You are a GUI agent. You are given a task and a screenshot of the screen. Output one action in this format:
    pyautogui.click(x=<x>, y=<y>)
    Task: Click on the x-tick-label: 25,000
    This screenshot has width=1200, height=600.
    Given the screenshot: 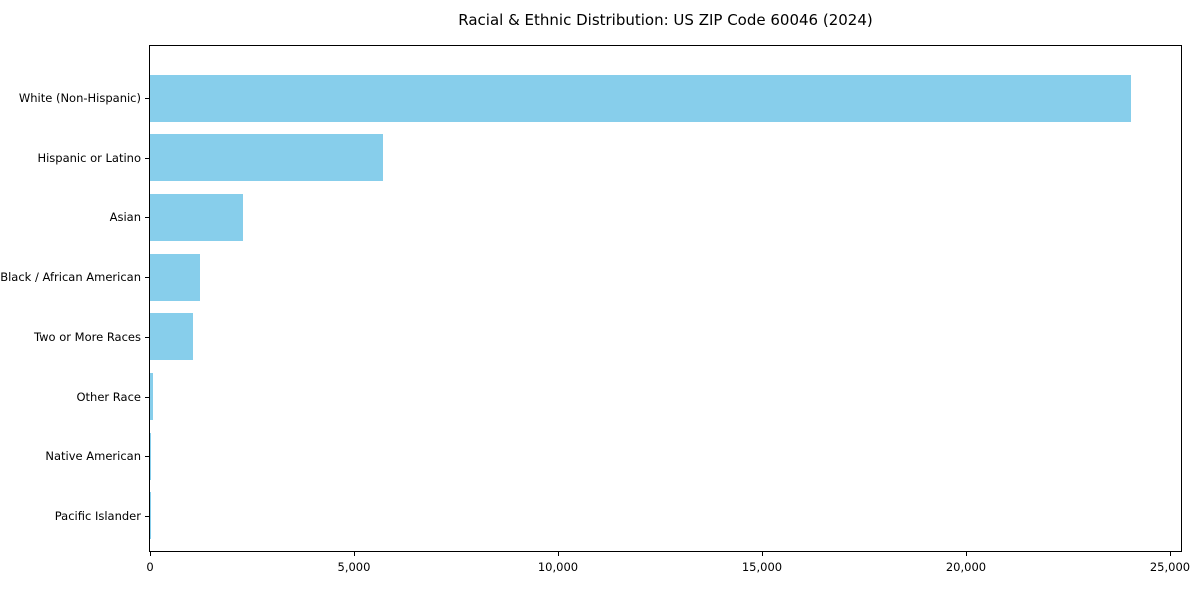 What is the action you would take?
    pyautogui.click(x=1170, y=567)
    